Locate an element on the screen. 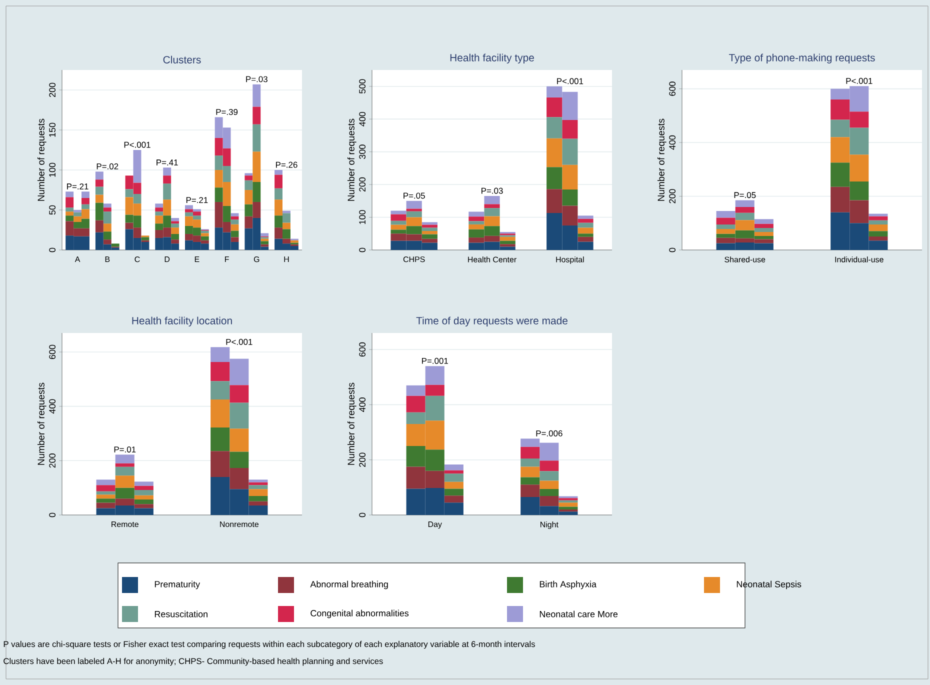 Image resolution: width=930 pixels, height=685 pixels. chart-title: Type of phone-making requests is located at coordinates (801, 59).